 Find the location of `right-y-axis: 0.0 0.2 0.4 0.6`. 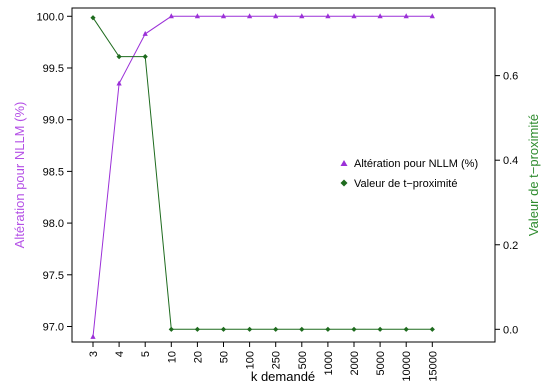

right-y-axis: 0.0 0.2 0.4 0.6 is located at coordinates (506, 203).